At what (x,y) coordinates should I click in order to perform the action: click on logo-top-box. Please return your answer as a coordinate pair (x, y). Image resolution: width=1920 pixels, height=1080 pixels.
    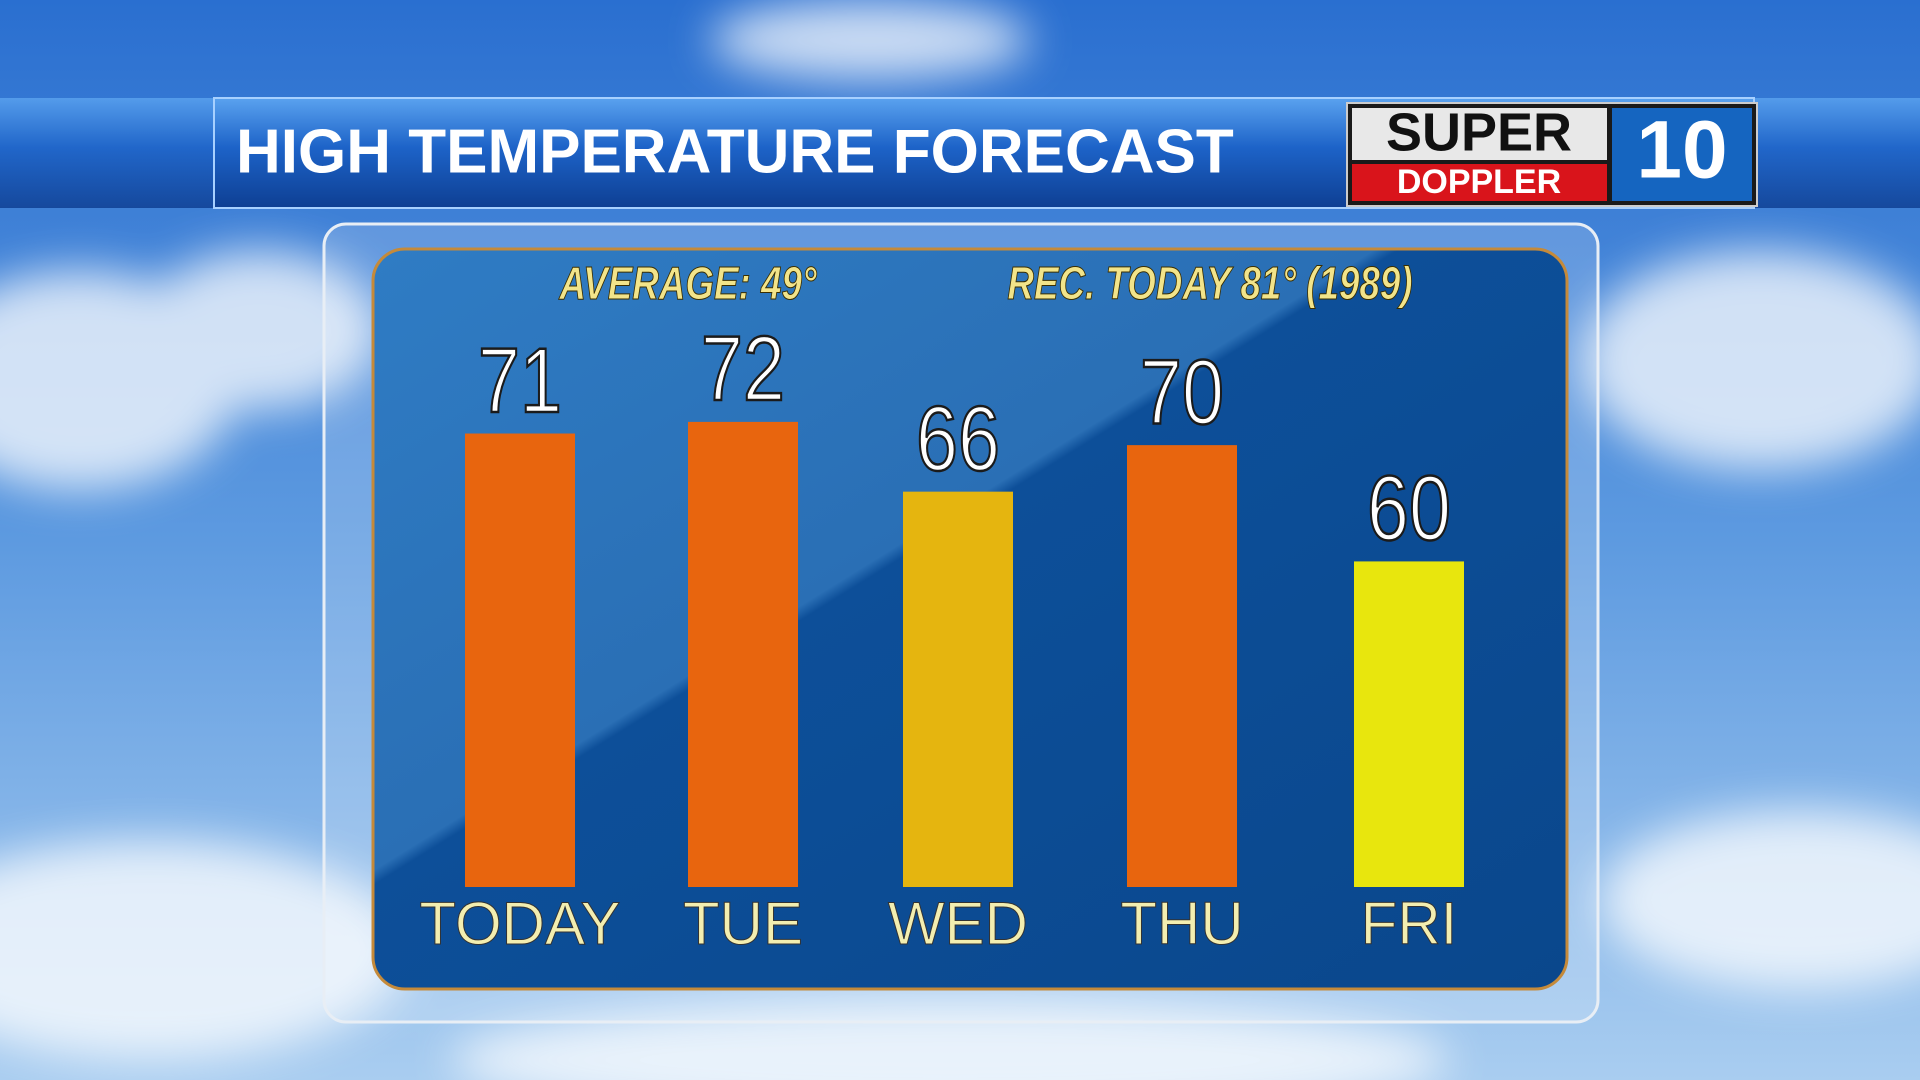
    Looking at the image, I should click on (1479, 134).